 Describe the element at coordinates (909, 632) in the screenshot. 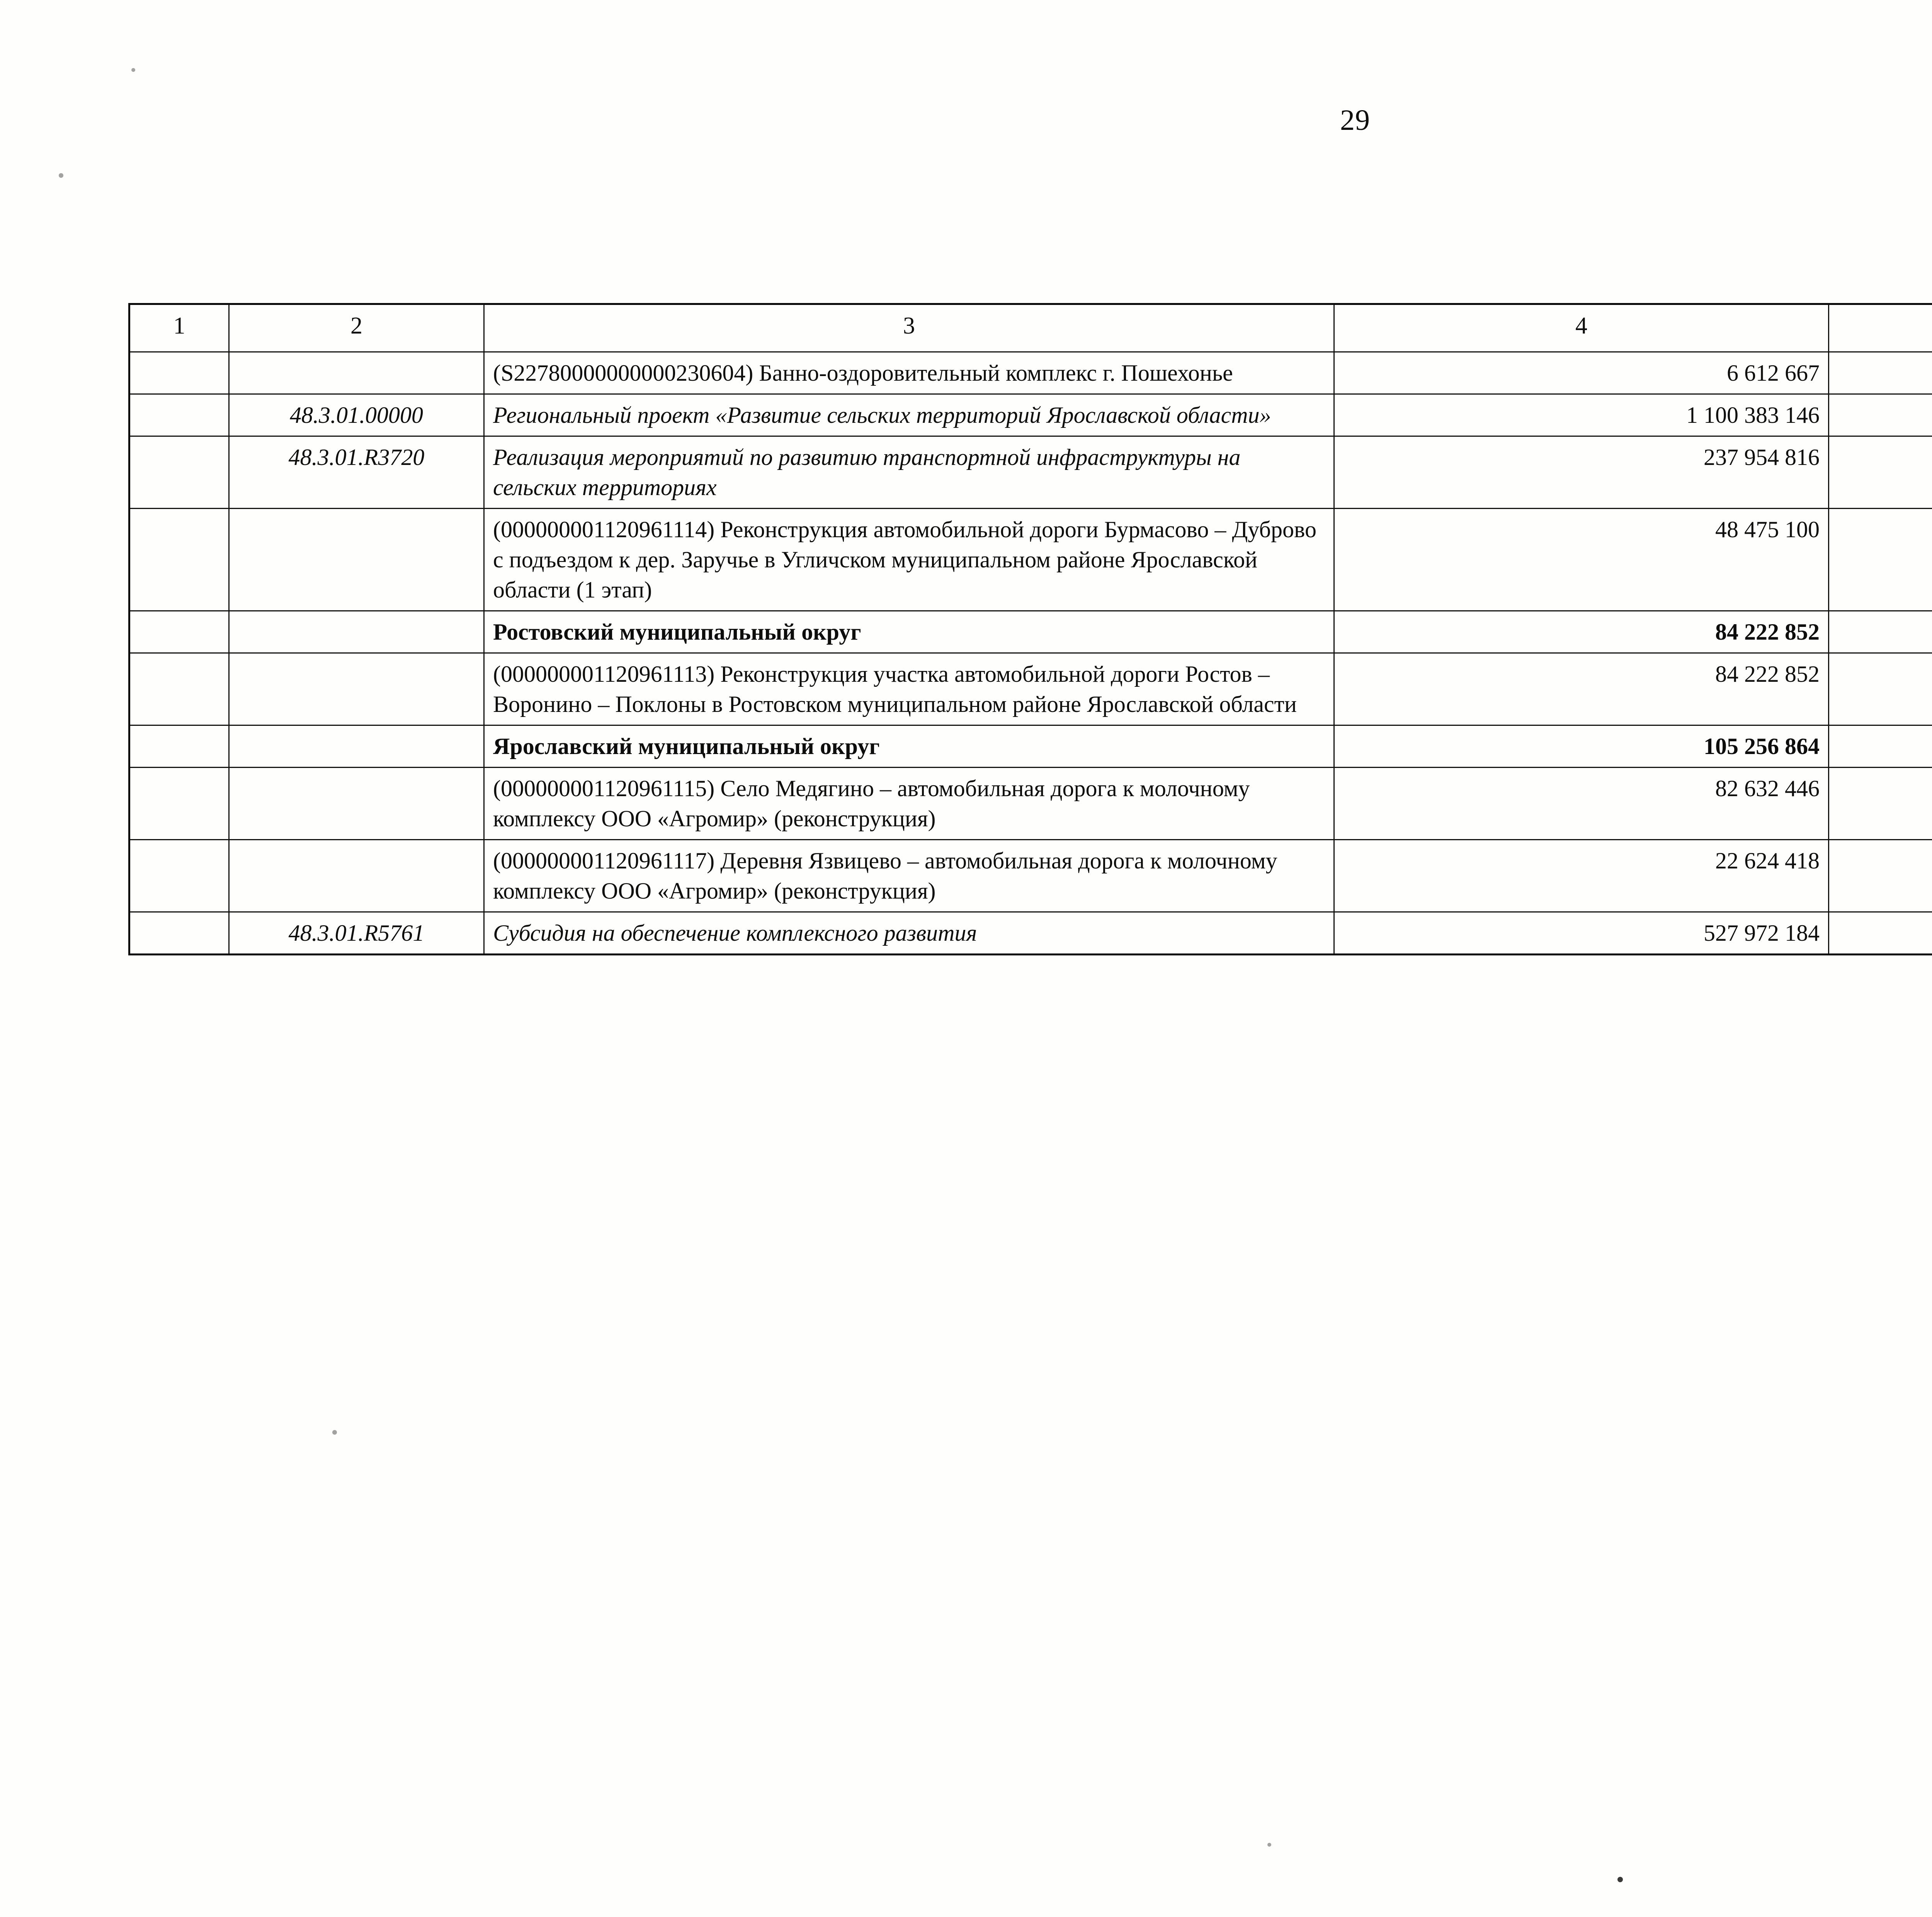

I see `cell-description: Ростовский муниципальный округ` at that location.